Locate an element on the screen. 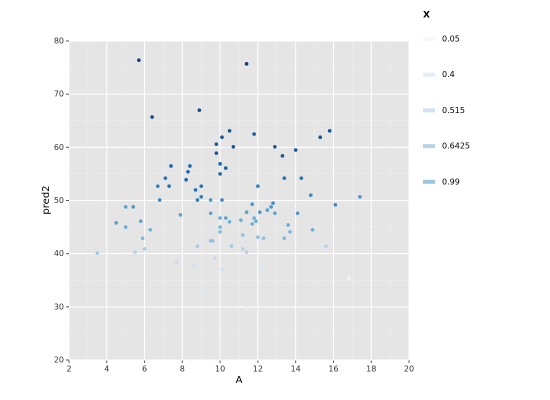  x-tick-label: 12 is located at coordinates (258, 369).